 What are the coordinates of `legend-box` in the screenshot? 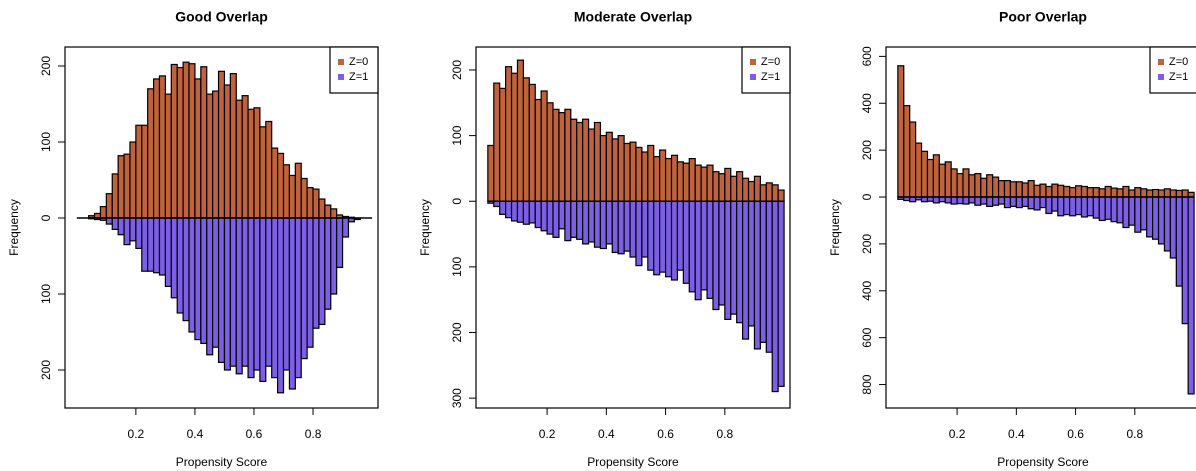 It's located at (766, 70).